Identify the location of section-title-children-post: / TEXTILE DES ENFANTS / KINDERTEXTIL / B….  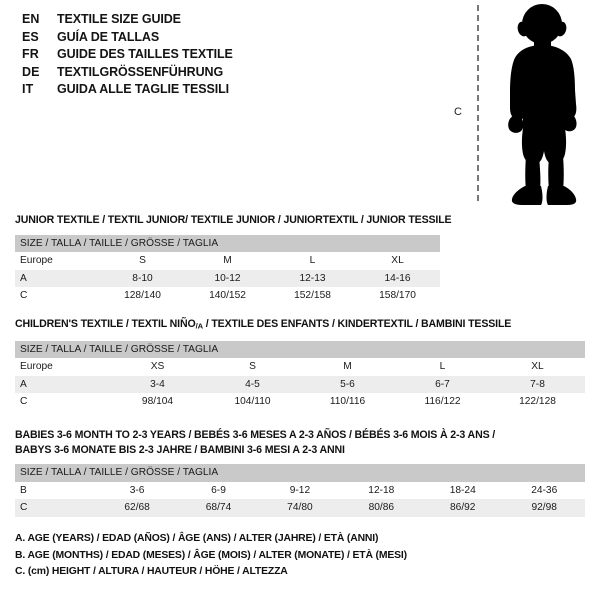
(357, 324).